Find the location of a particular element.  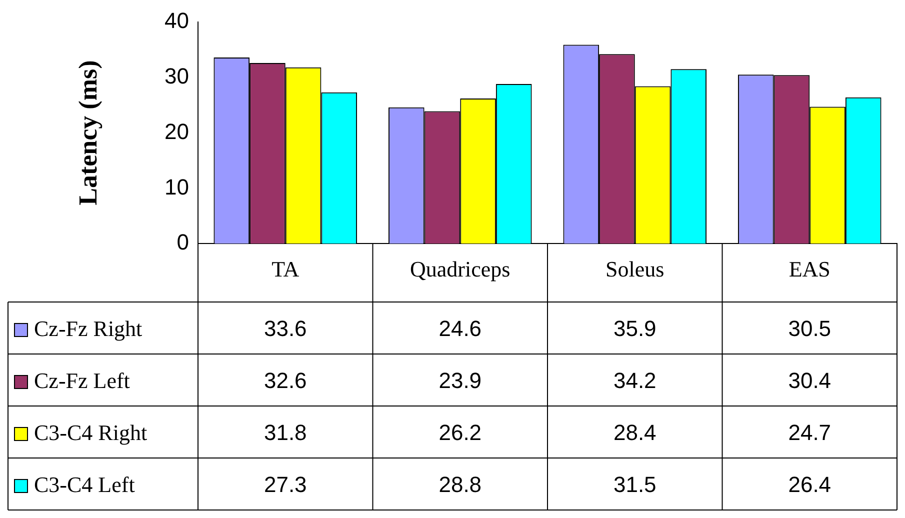

legend-label: C3-C4 Right is located at coordinates (91, 432).